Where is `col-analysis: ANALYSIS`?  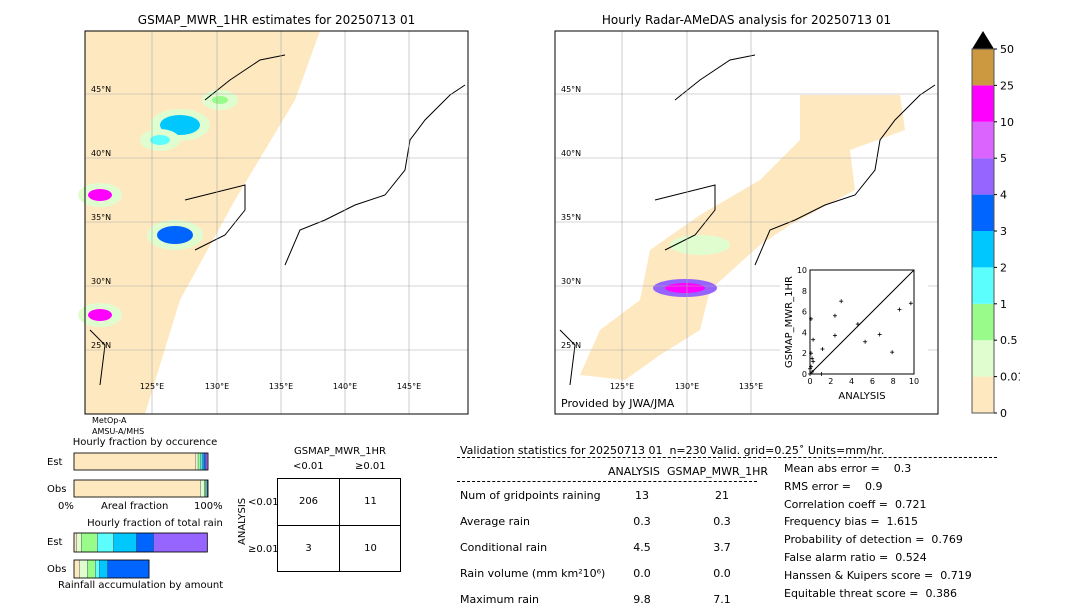
col-analysis: ANALYSIS is located at coordinates (634, 471).